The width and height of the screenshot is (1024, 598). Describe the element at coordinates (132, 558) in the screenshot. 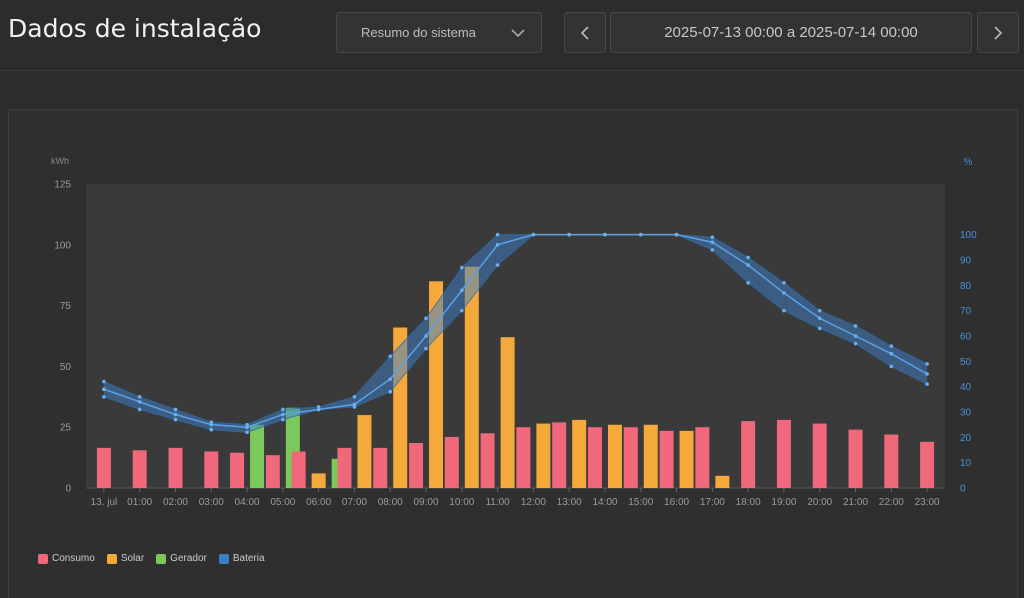

I see `legend-label: Solar` at that location.